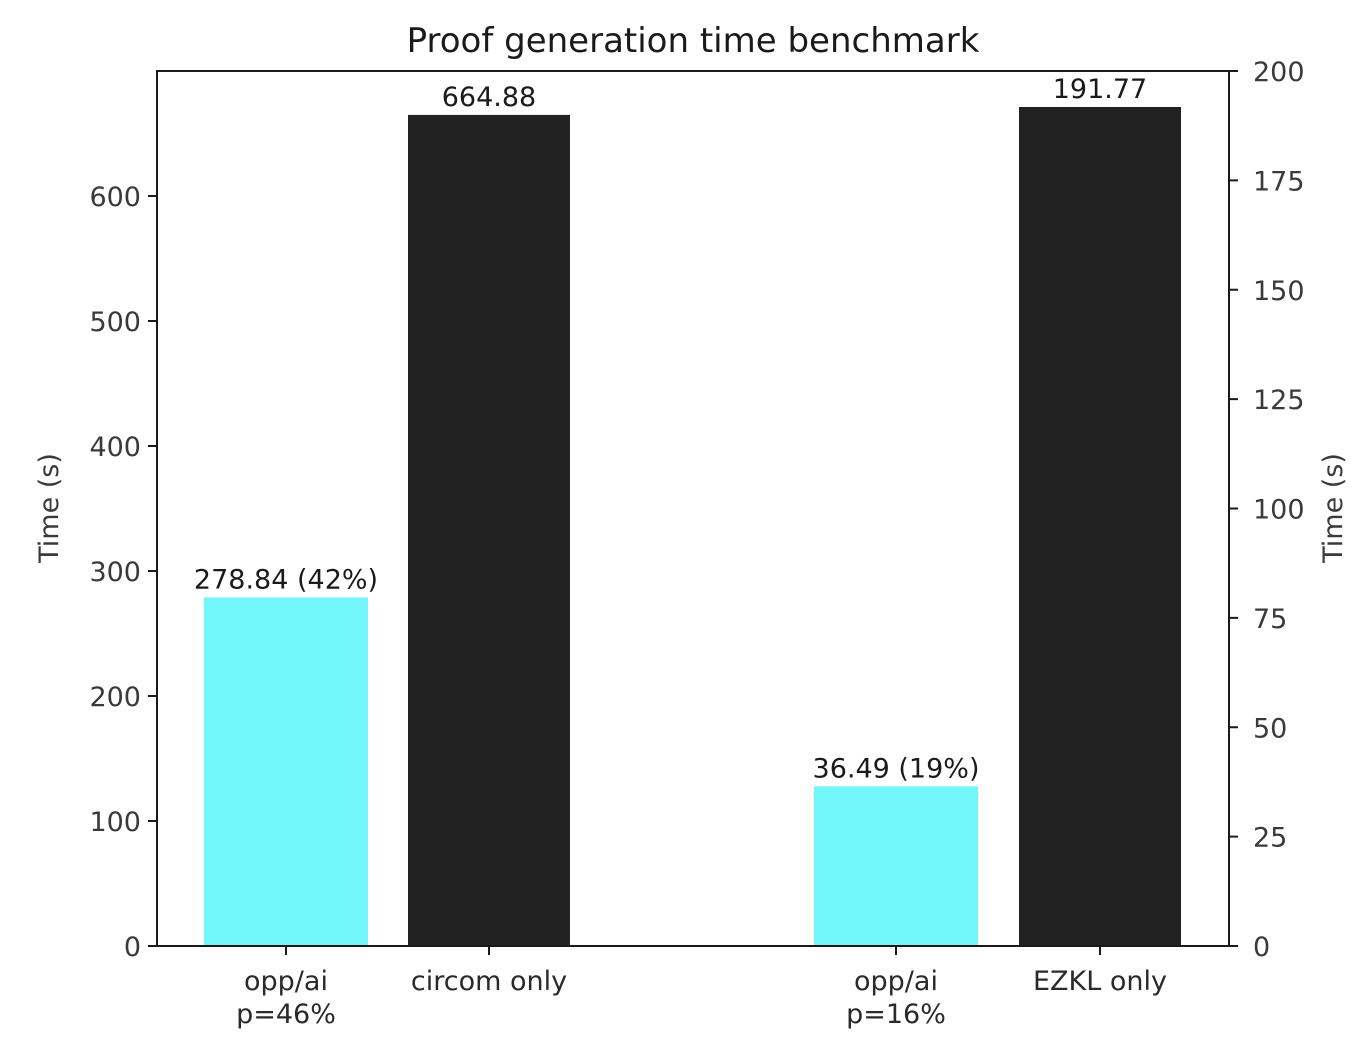 This screenshot has width=1364, height=1046. I want to click on chart-title: Proof generation time benchmark, so click(693, 41).